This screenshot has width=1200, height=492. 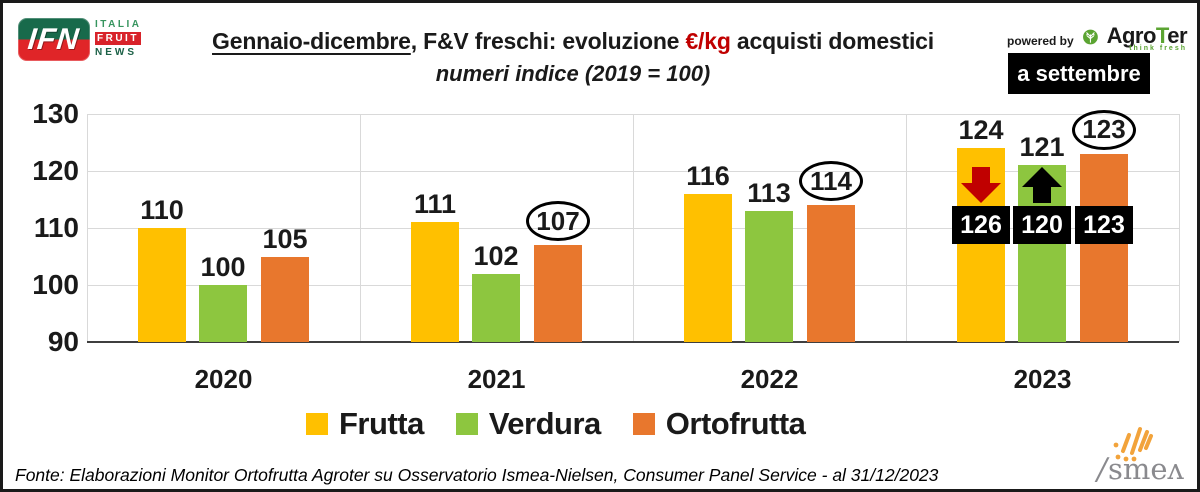 I want to click on agroter-wordmark: AgroTer think fresh, so click(x=1147, y=37).